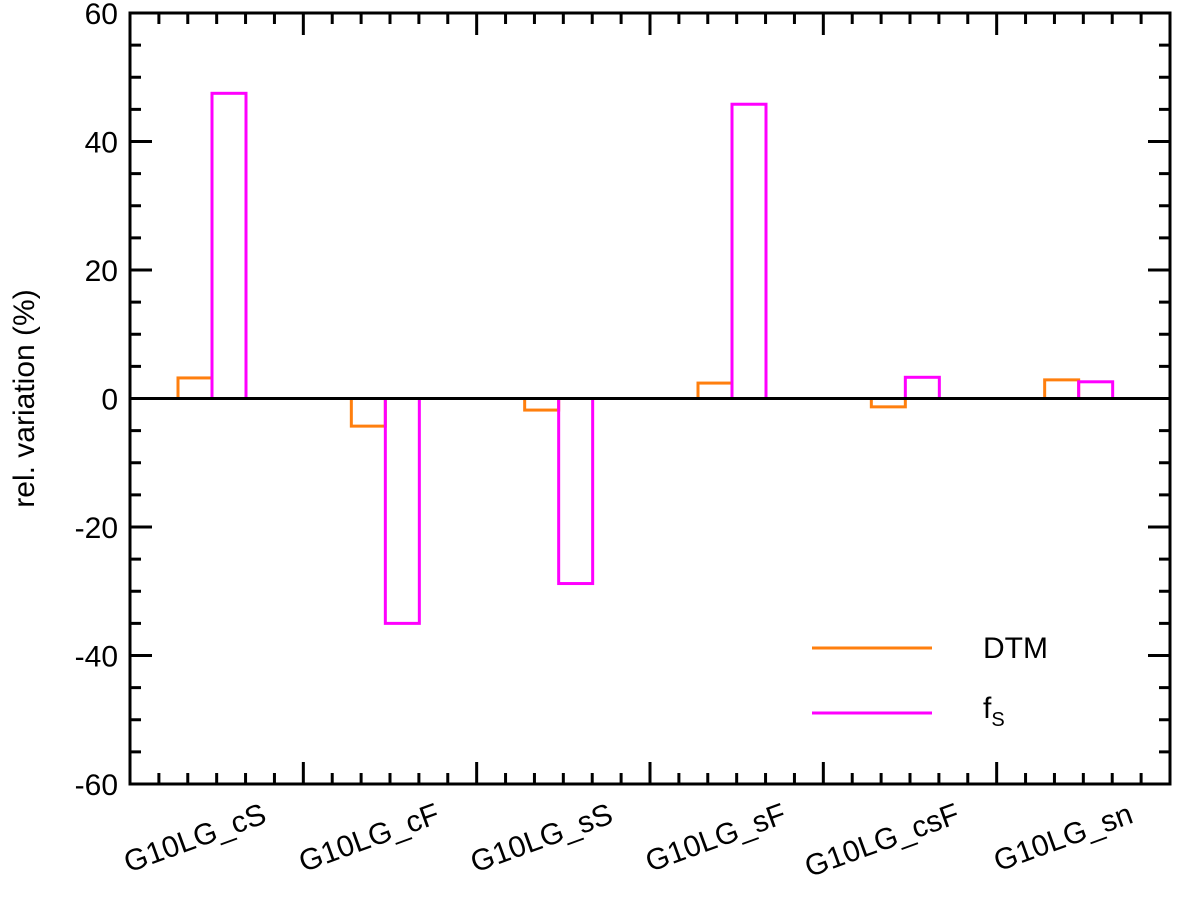 The height and width of the screenshot is (911, 1200). What do you see at coordinates (997, 720) in the screenshot?
I see `legend-label-fs-sub: S` at bounding box center [997, 720].